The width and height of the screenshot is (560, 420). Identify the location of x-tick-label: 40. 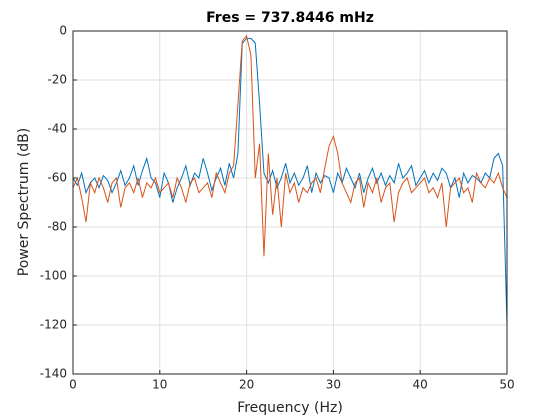
(420, 385).